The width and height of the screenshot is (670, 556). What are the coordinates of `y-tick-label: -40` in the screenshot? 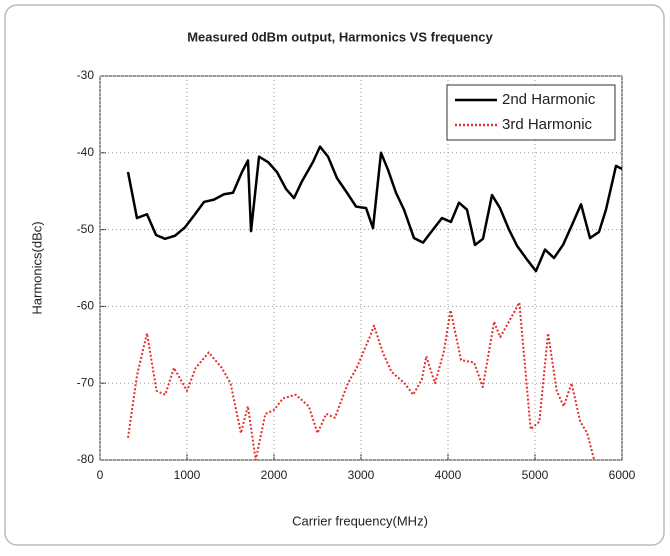 It's located at (86, 152).